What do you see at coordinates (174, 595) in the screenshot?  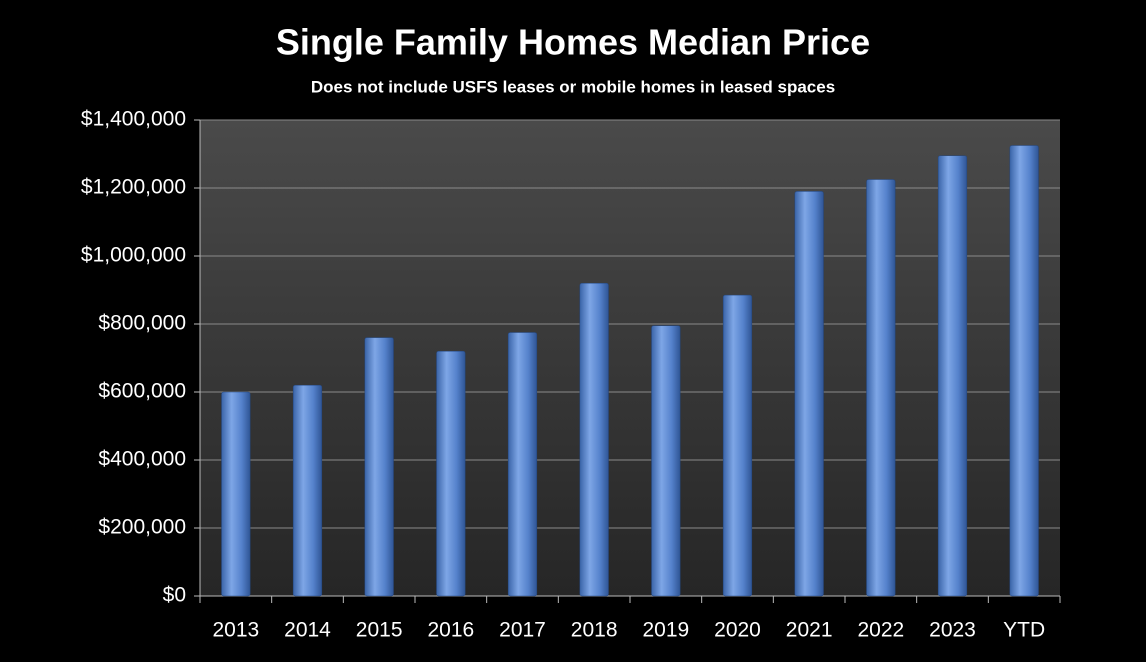 I see `y-tick-label: $0` at bounding box center [174, 595].